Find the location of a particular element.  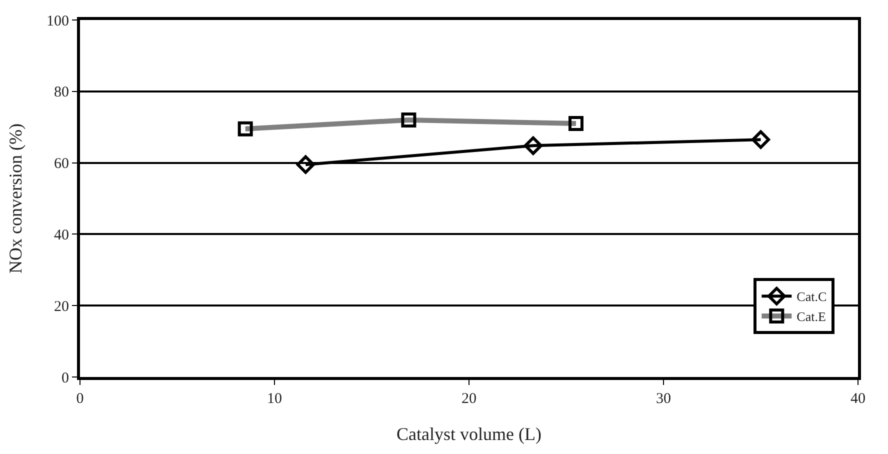

y-tick-label: 60 is located at coordinates (61, 164).